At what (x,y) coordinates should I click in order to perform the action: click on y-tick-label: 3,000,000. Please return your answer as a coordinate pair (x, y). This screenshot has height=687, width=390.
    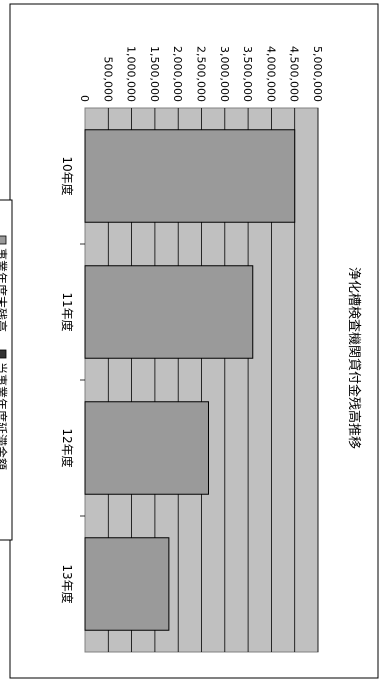
    Looking at the image, I should click on (224, 74).